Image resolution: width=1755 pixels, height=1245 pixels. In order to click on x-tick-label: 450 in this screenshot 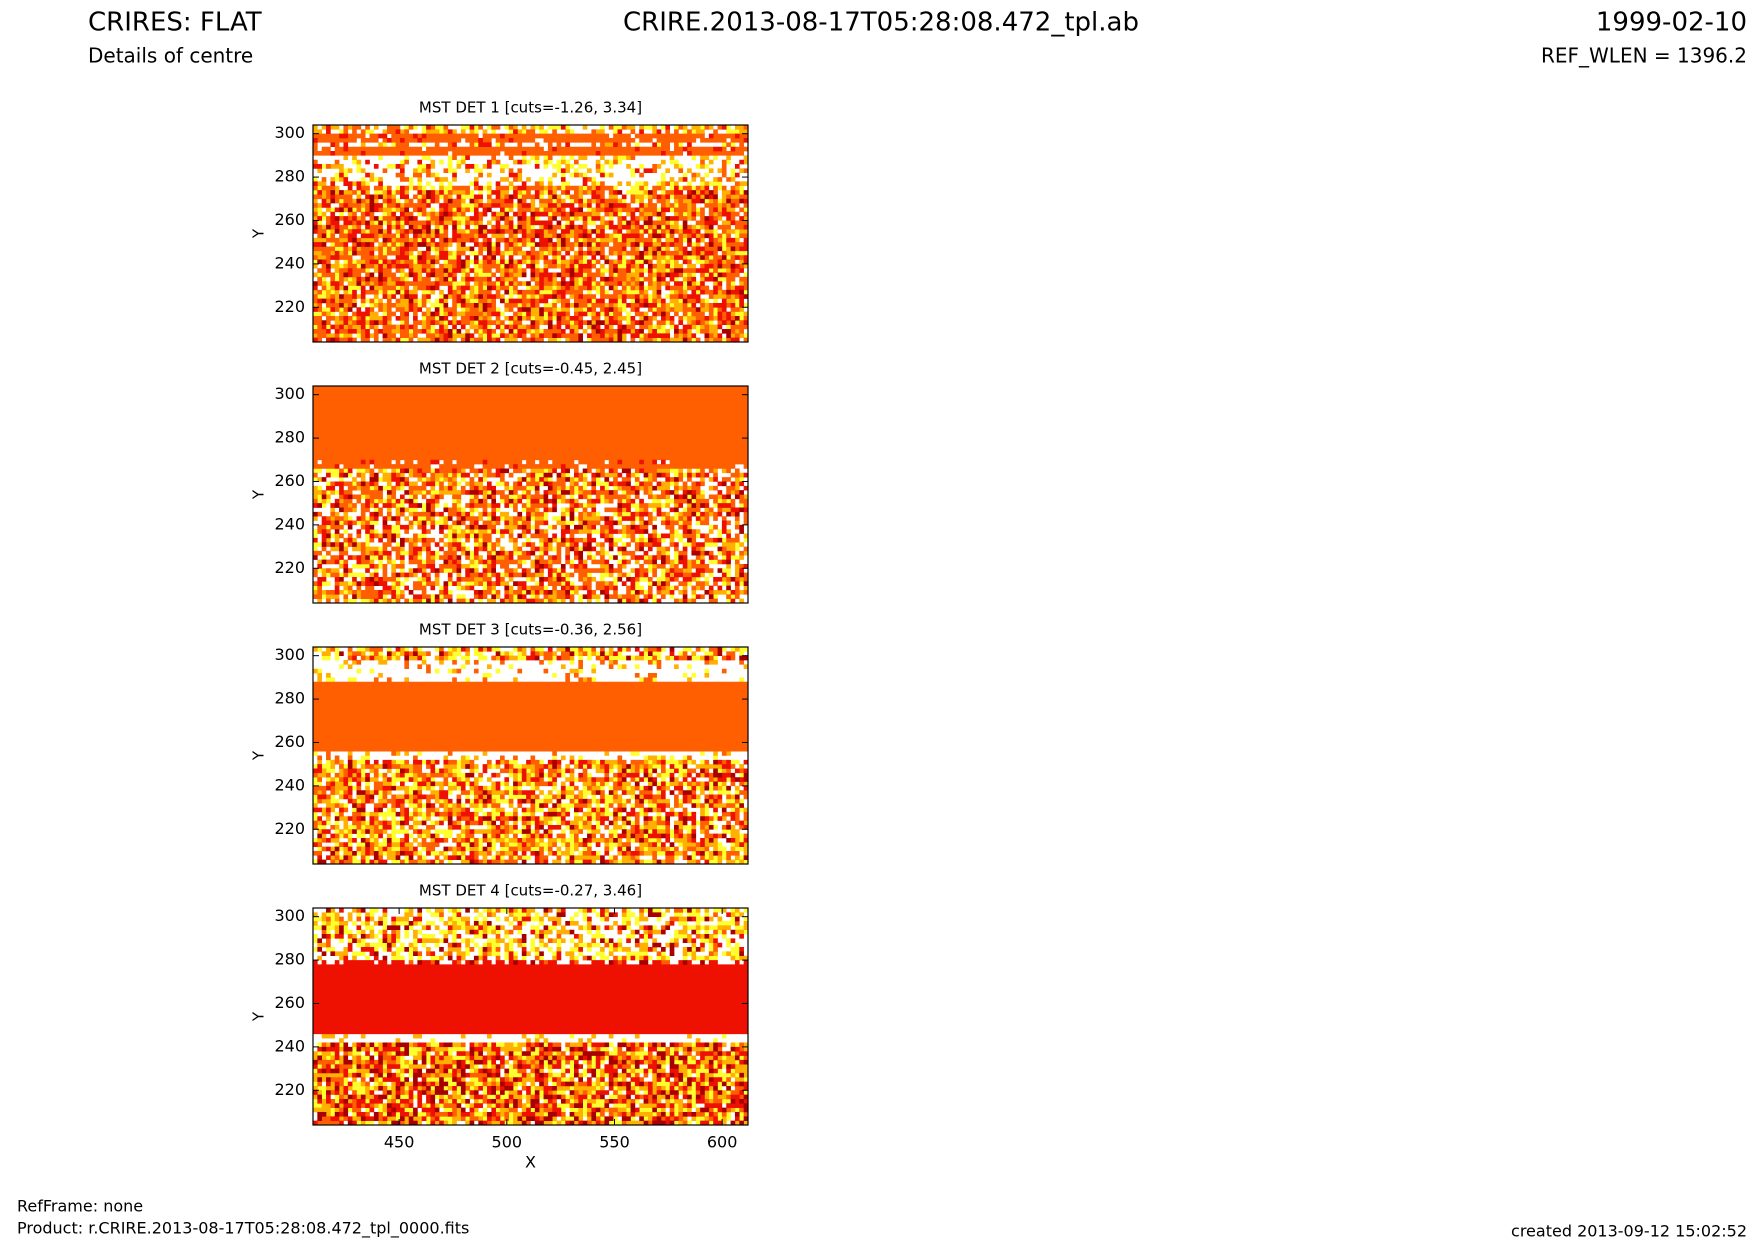, I will do `click(399, 1142)`.